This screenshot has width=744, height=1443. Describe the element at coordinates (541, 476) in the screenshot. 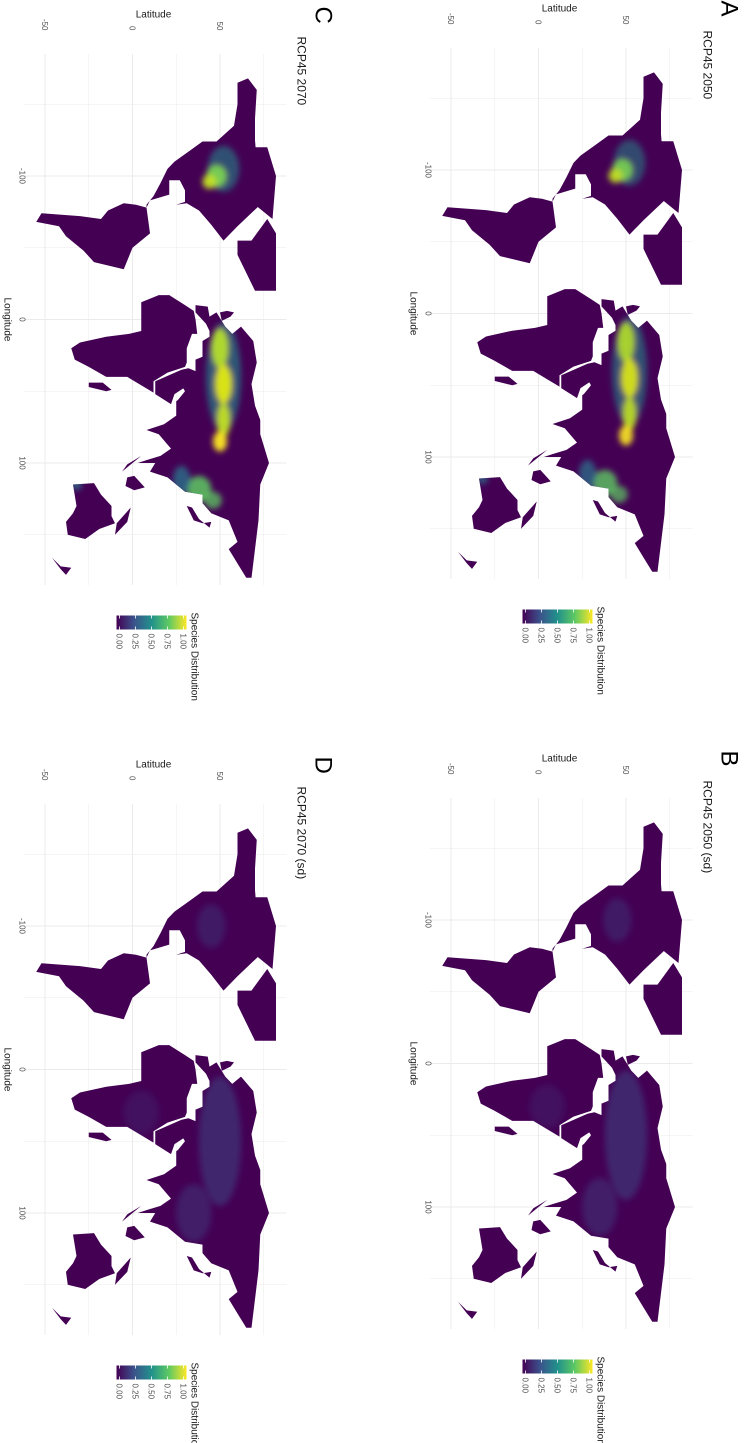

I see `land-borneo` at that location.